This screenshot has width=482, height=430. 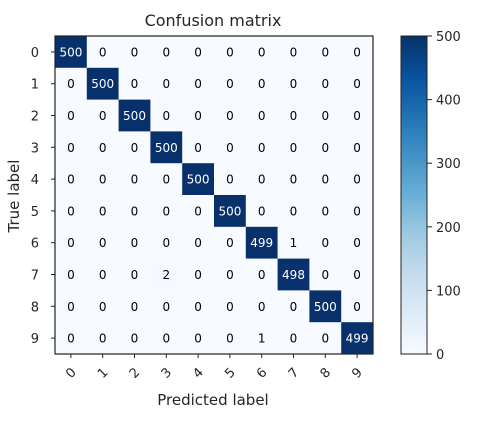 I want to click on y-axis-label: True label, so click(x=14, y=197).